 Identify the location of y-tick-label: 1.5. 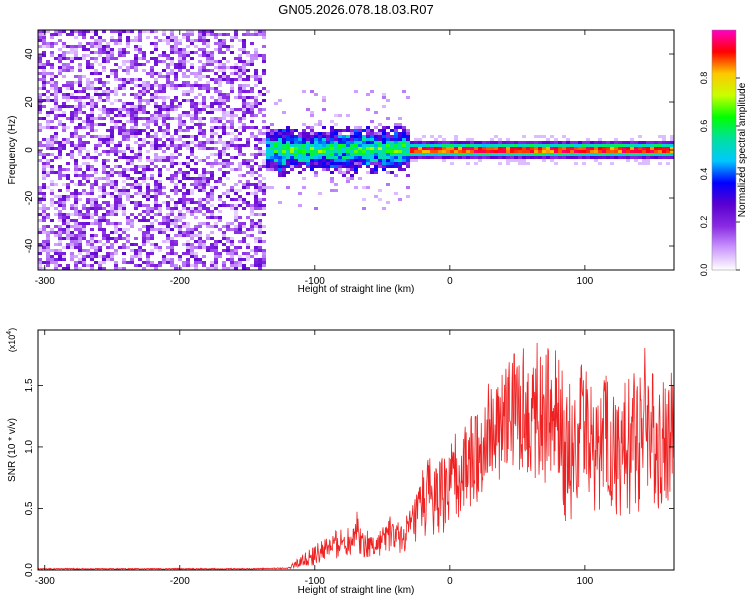
(29, 385).